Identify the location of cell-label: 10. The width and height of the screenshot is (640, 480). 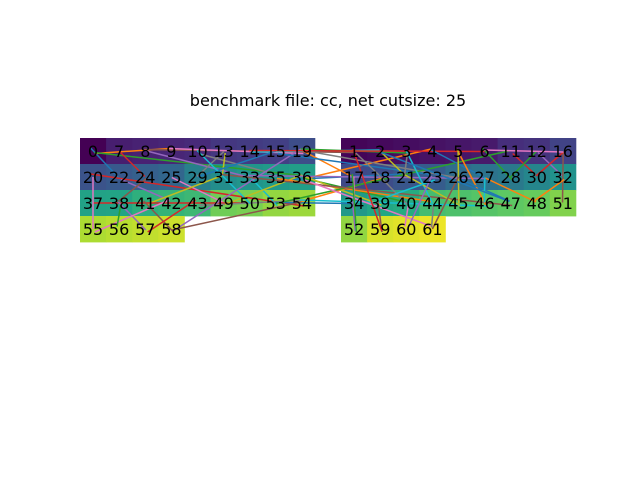
(197, 151).